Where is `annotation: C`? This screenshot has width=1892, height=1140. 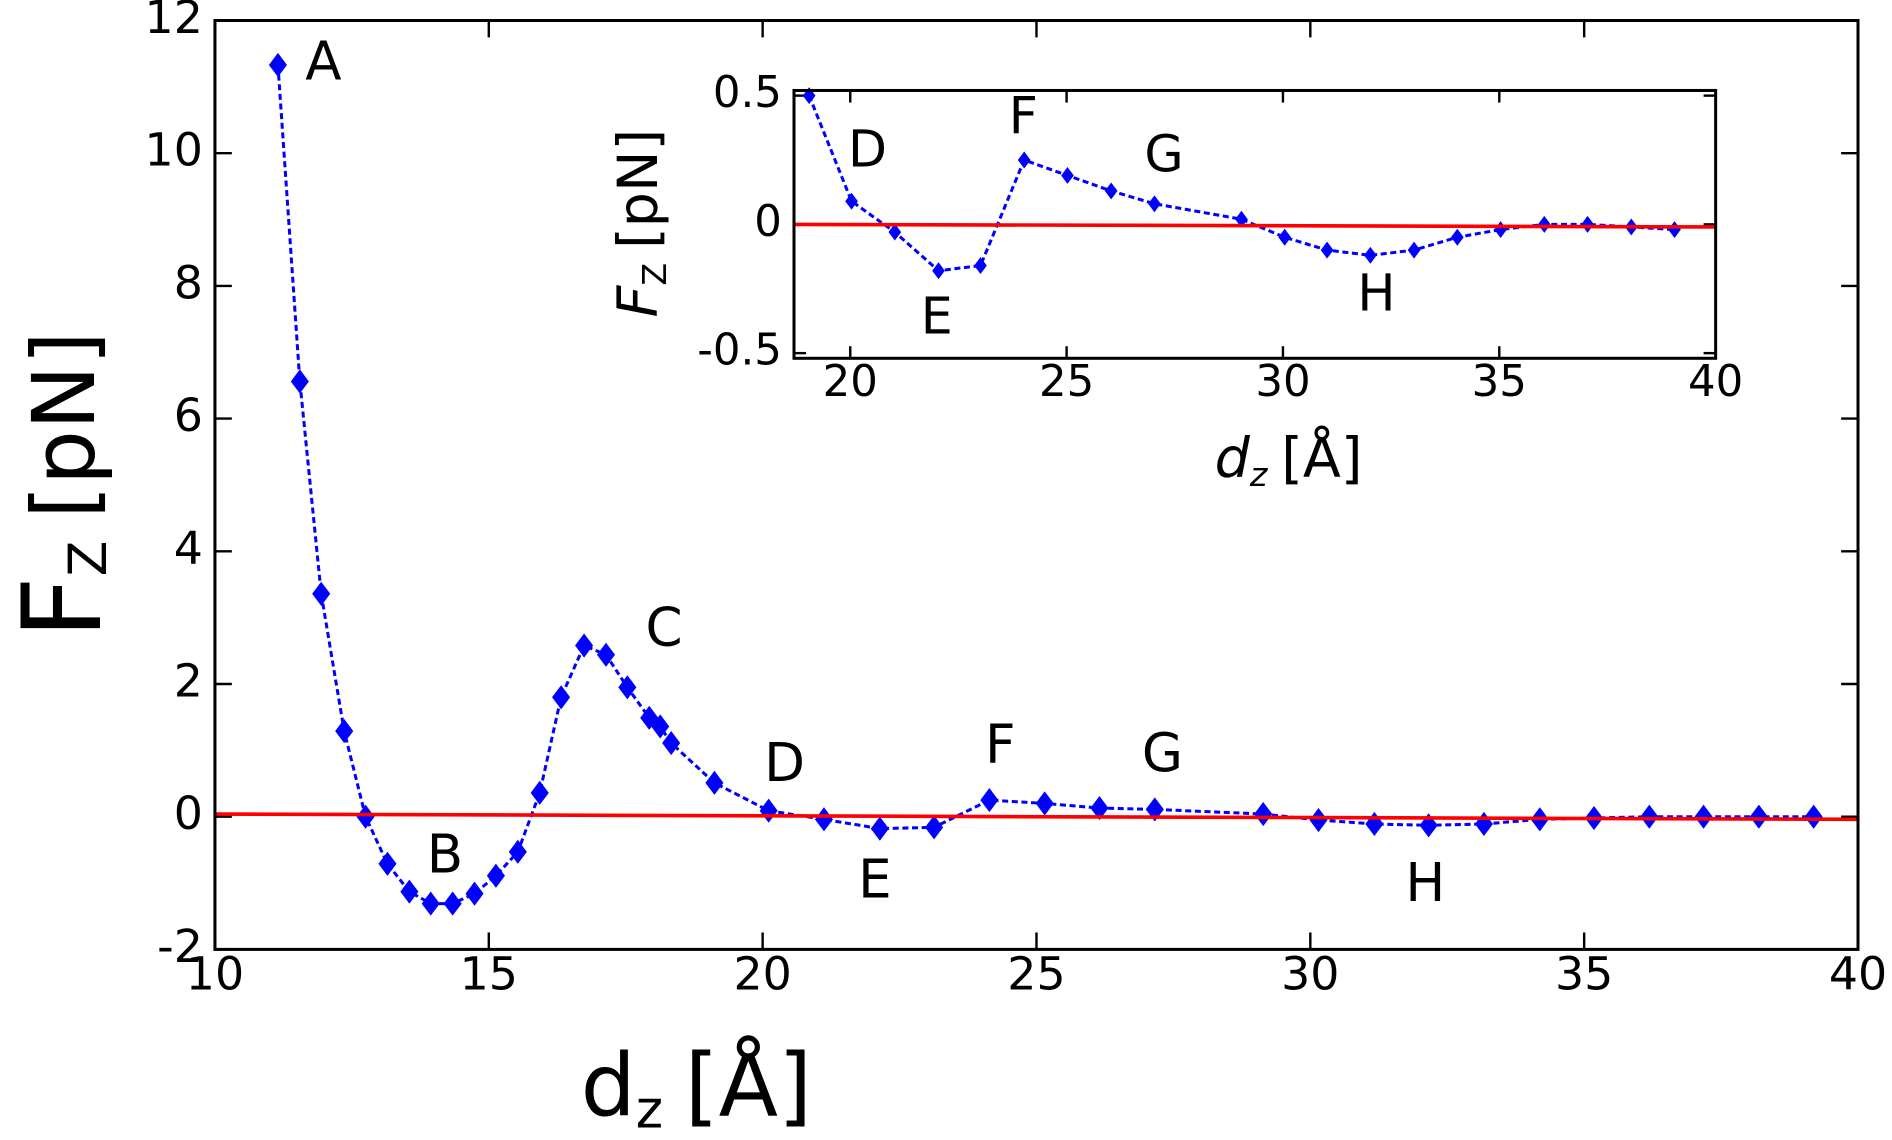
annotation: C is located at coordinates (664, 628).